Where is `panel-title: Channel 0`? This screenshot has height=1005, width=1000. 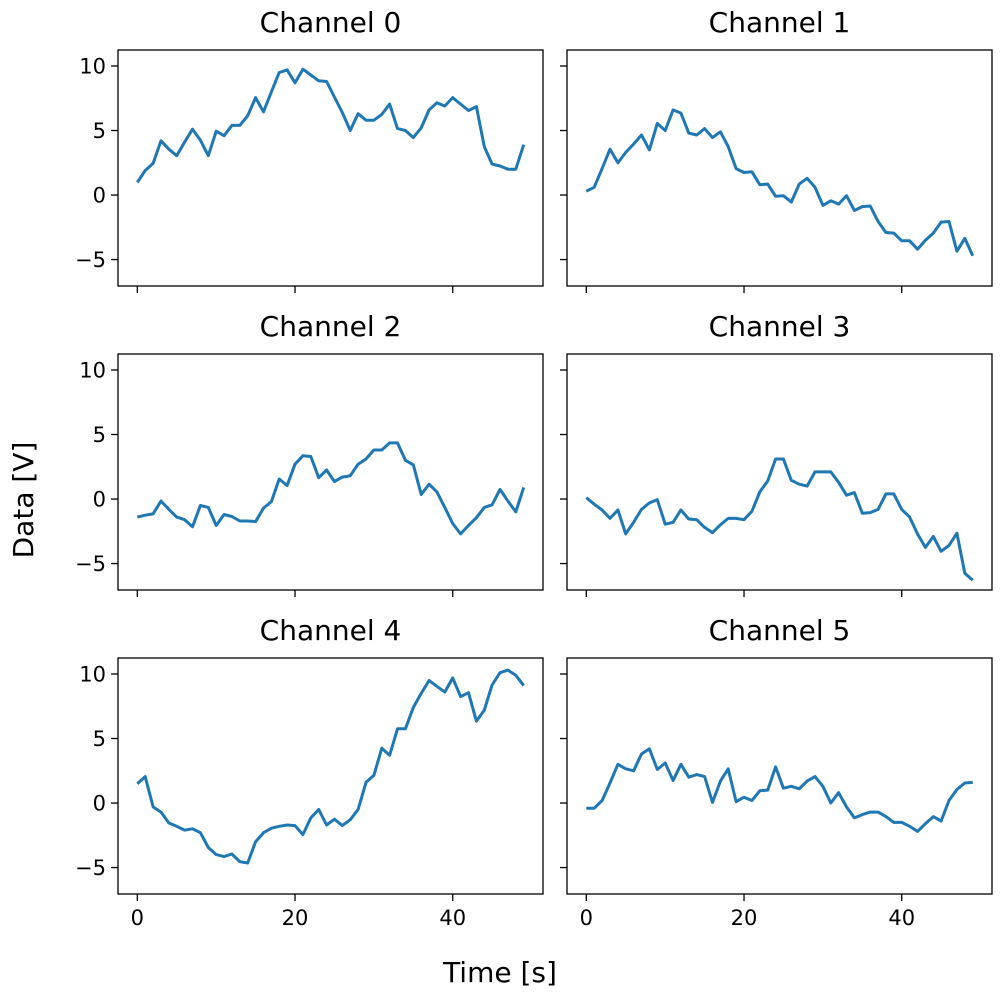 panel-title: Channel 0 is located at coordinates (331, 22).